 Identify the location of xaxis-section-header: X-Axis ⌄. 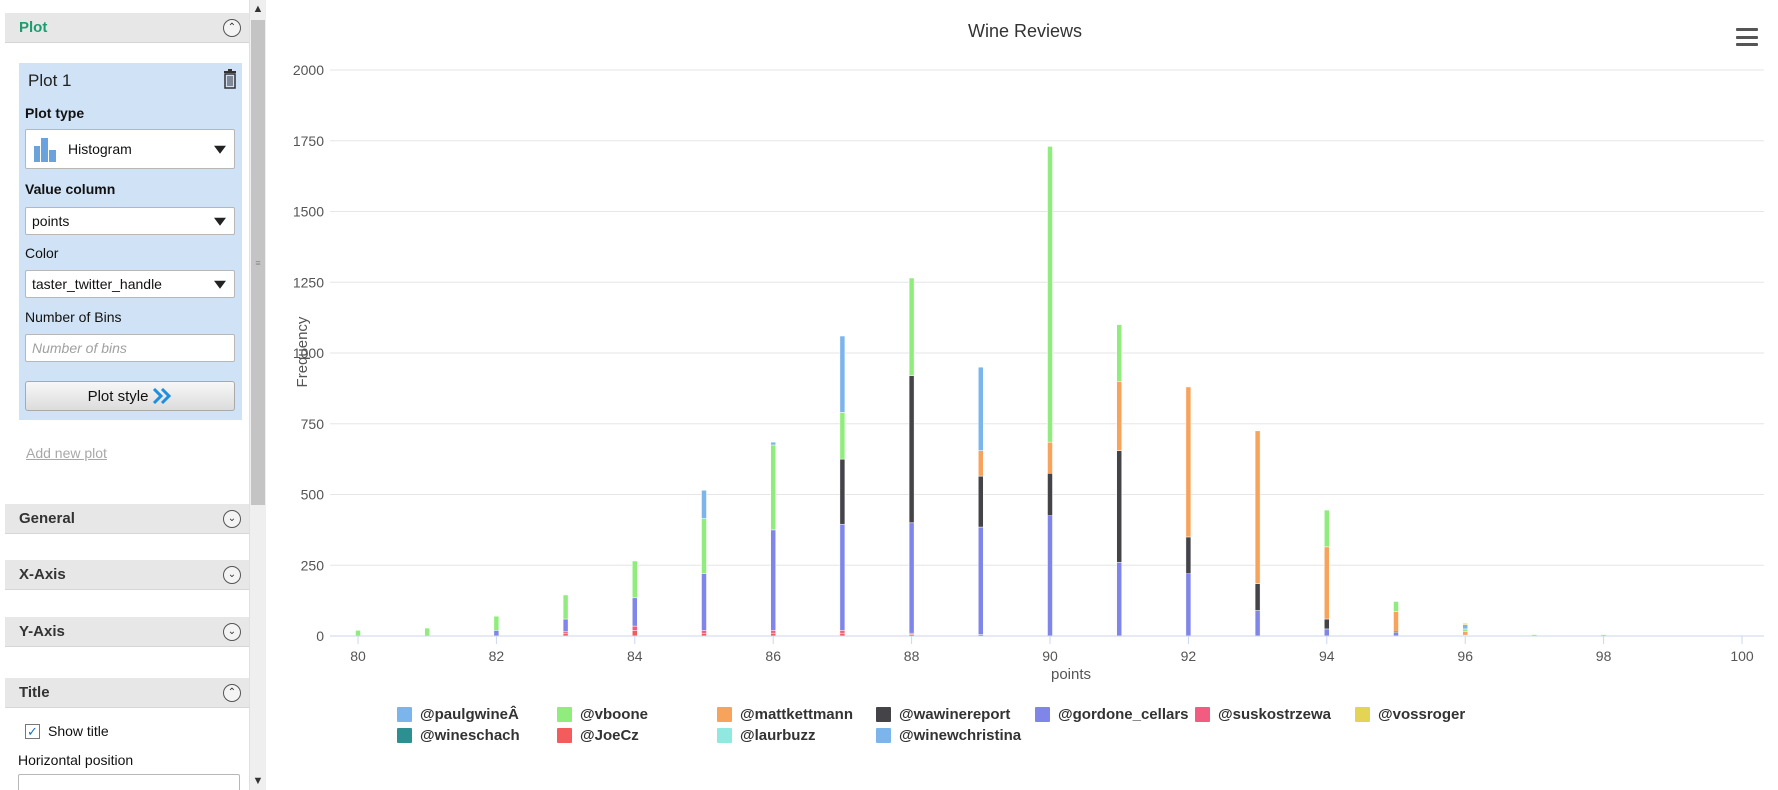
(127, 575).